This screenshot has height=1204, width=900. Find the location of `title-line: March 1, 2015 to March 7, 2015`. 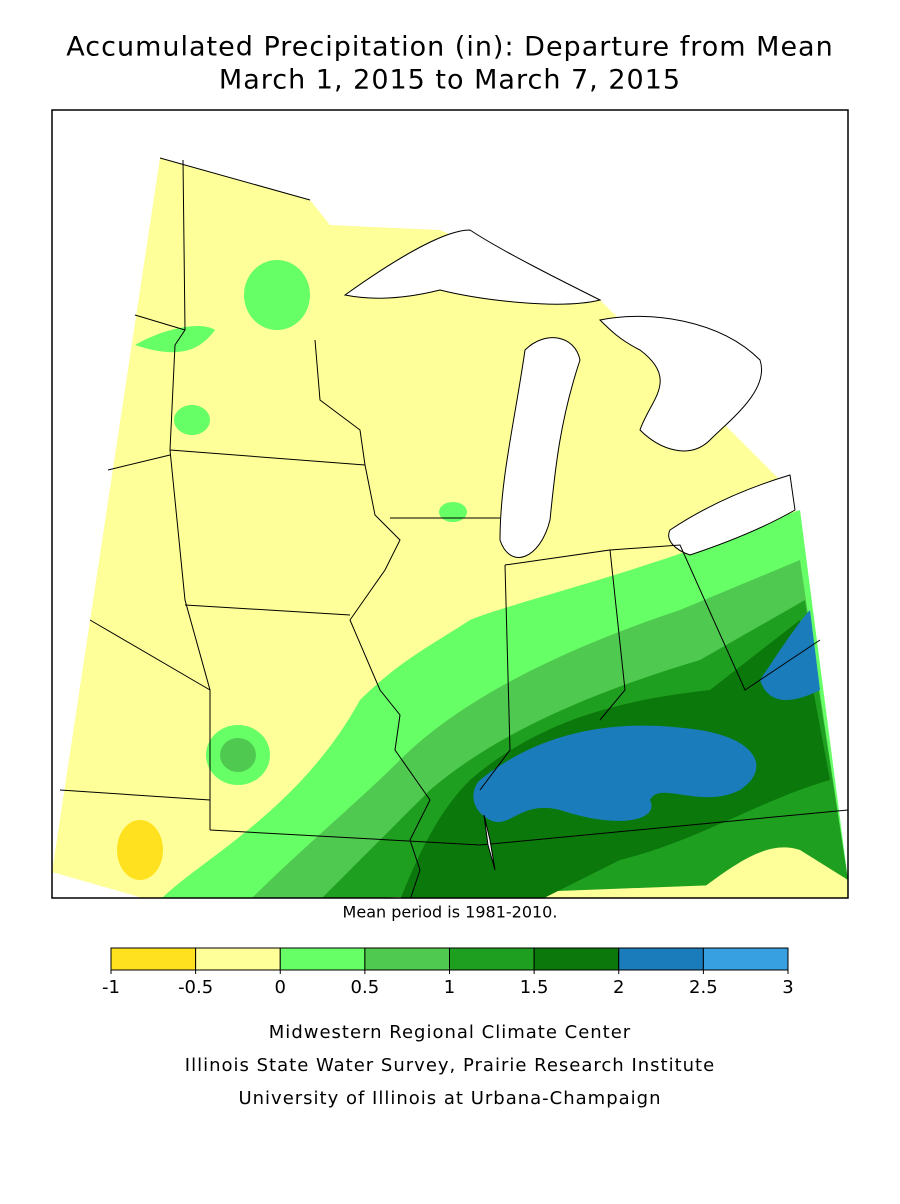

title-line: March 1, 2015 to March 7, 2015 is located at coordinates (450, 80).